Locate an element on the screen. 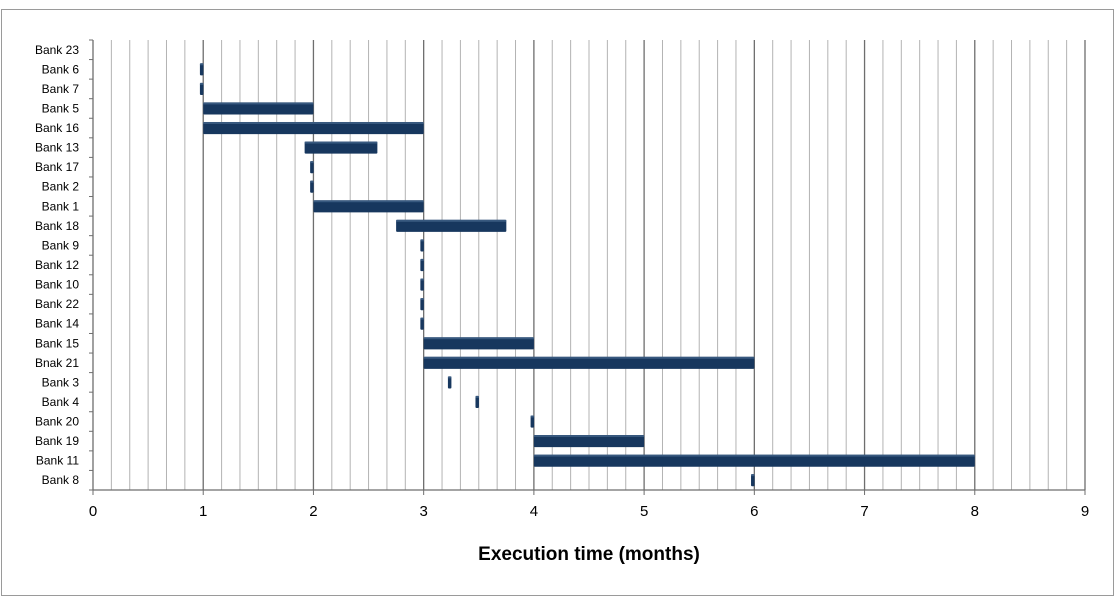  x-tick-label: 7 is located at coordinates (864, 511).